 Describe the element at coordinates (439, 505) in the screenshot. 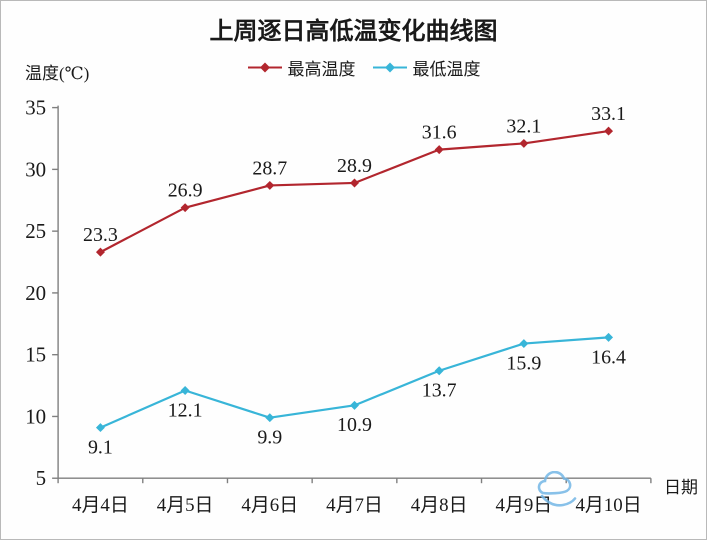

I see `x-tick-label: 4月8日` at that location.